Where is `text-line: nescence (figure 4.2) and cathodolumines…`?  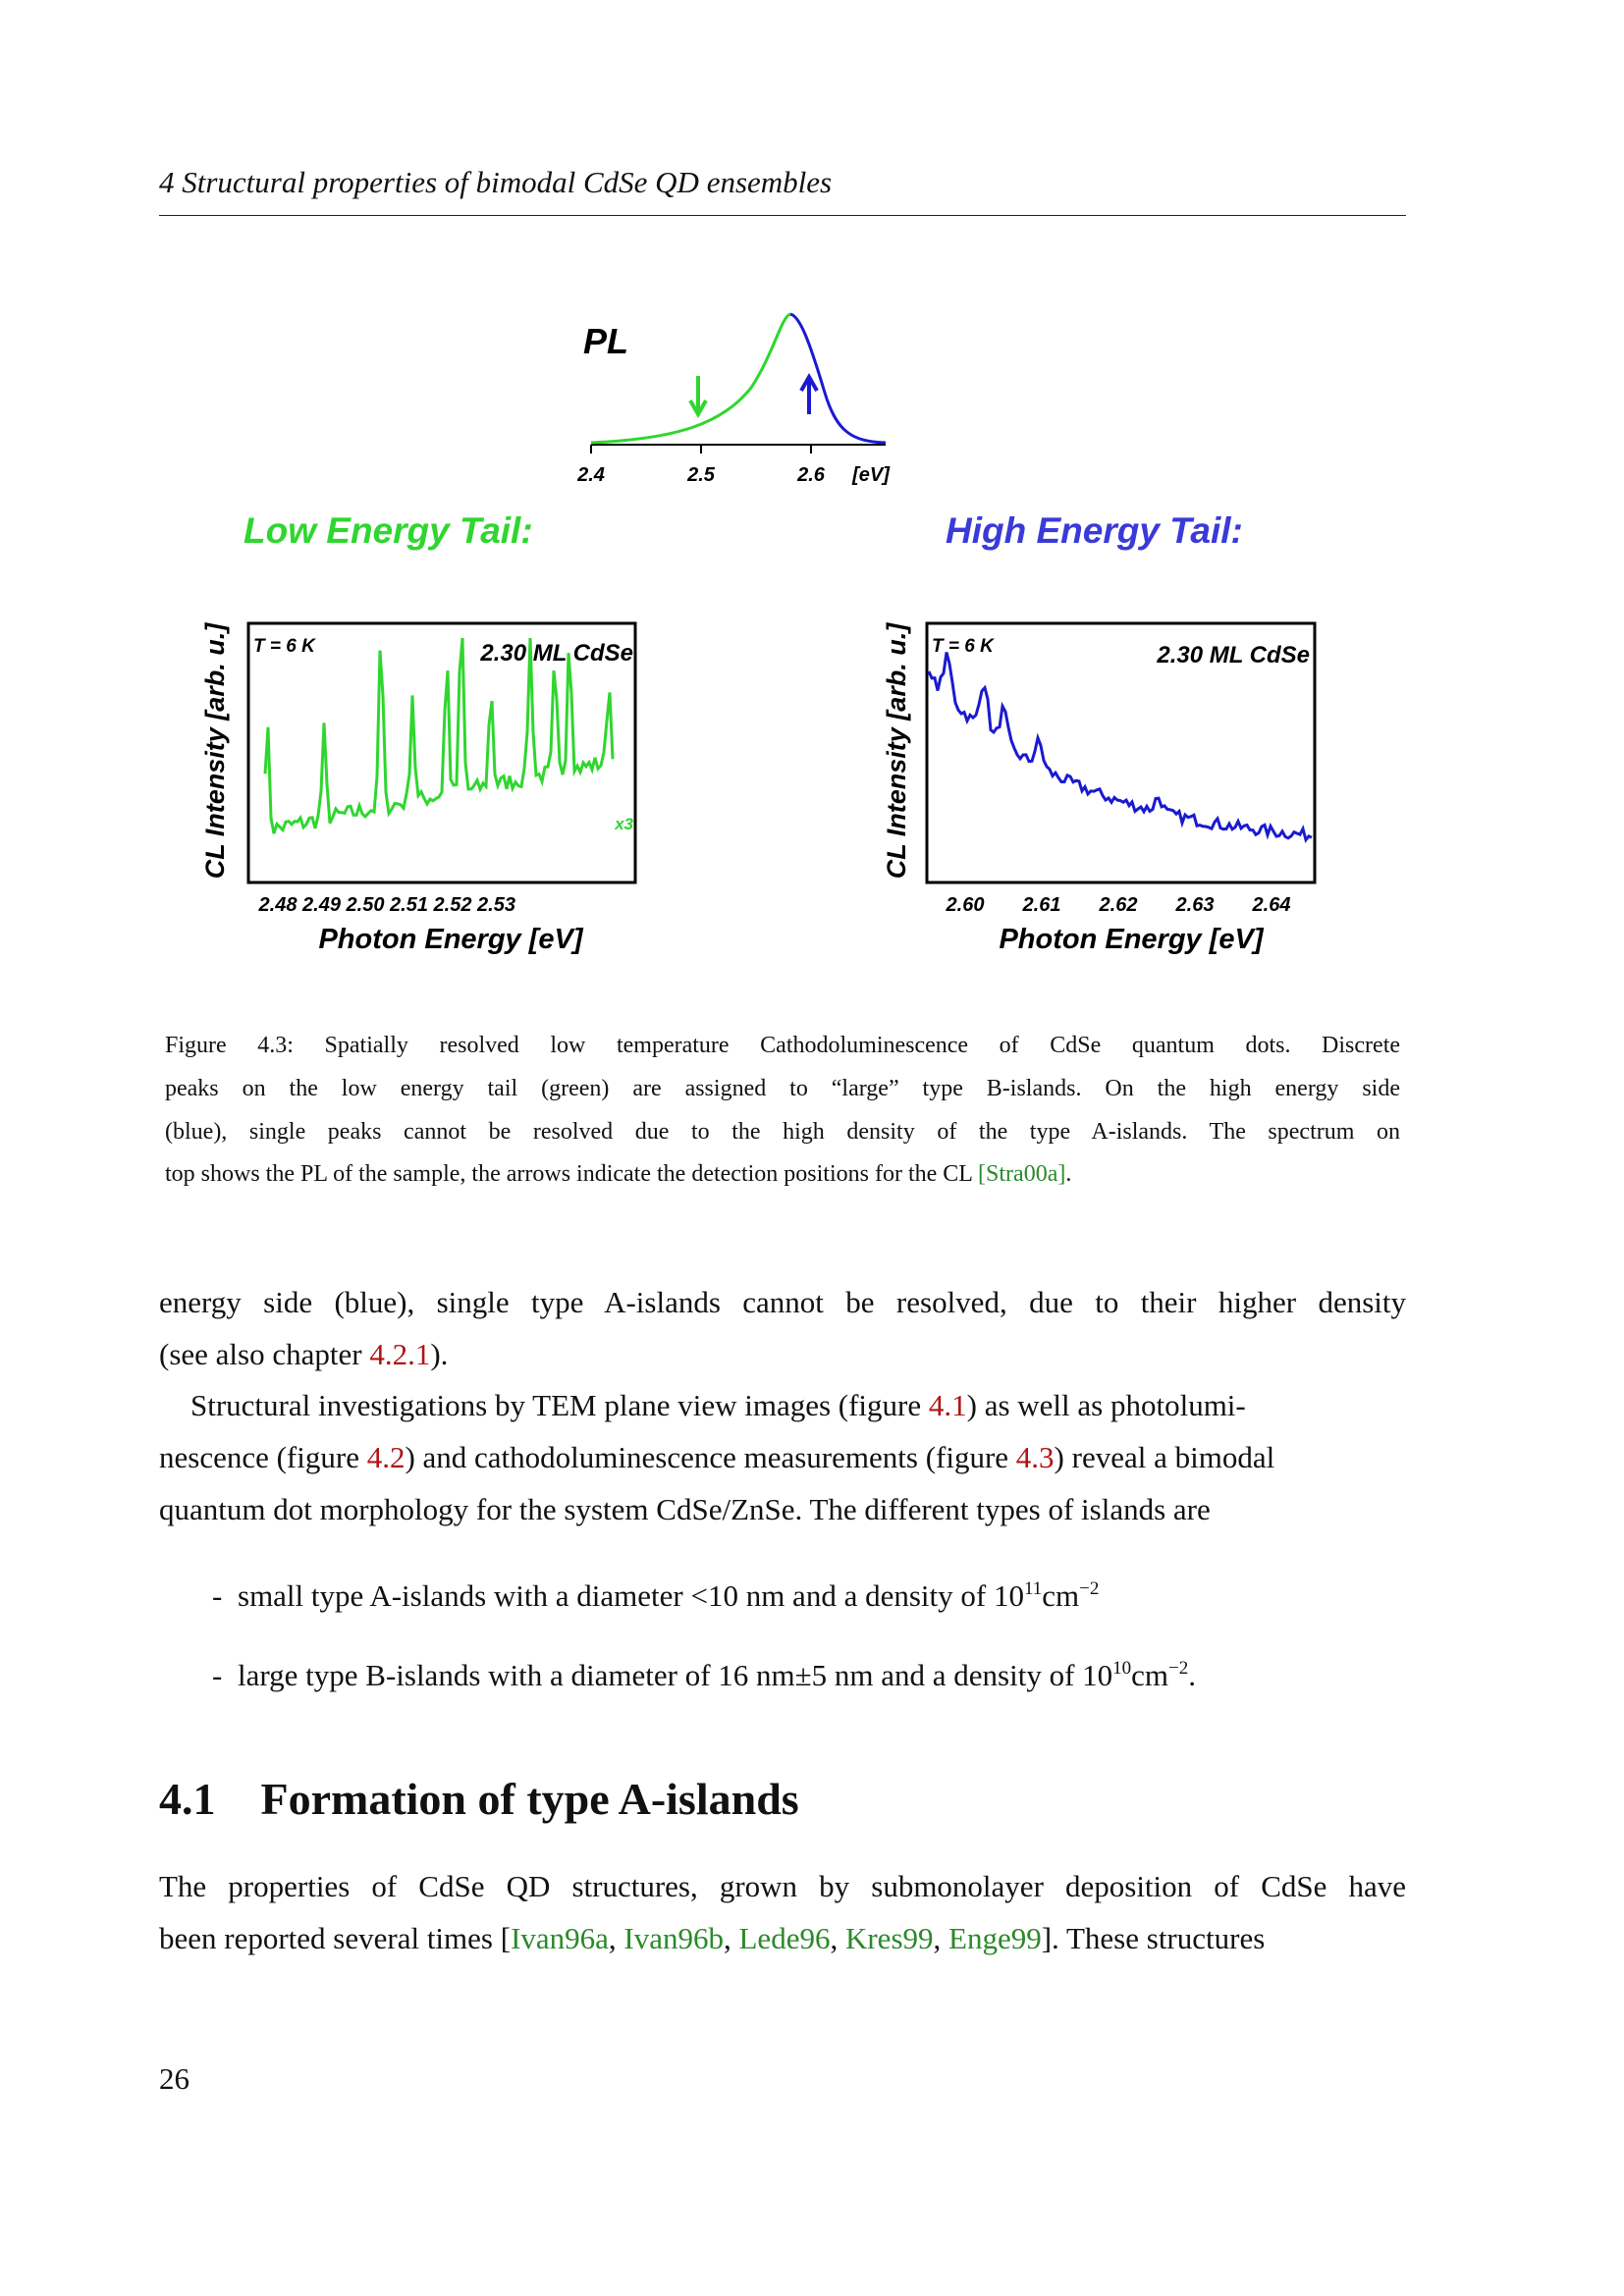 text-line: nescence (figure 4.2) and cathodolumines… is located at coordinates (782, 1457).